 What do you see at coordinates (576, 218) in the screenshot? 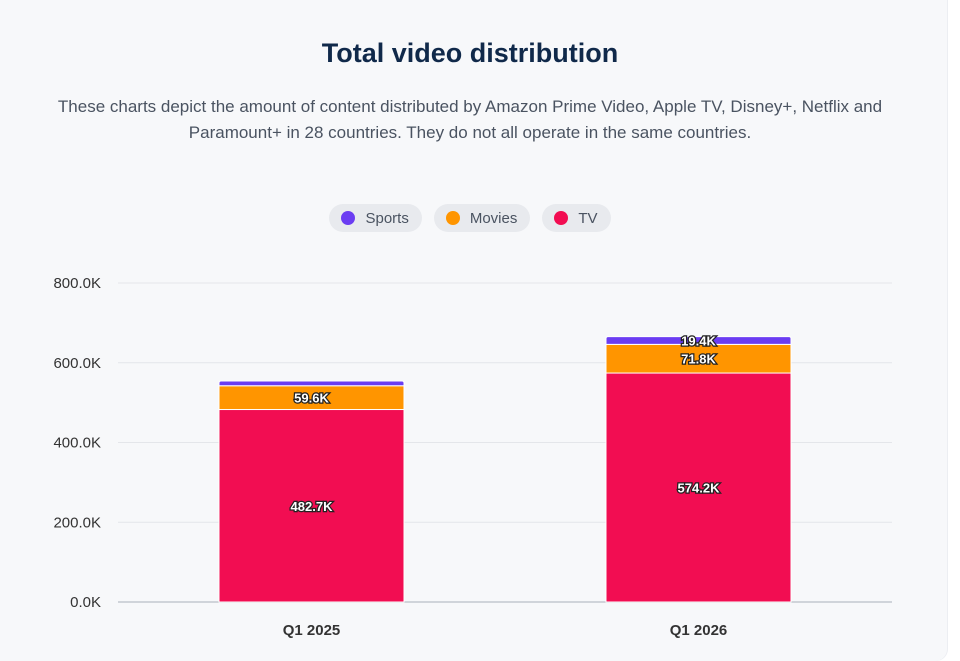
I see `legend-item-tv: TV` at bounding box center [576, 218].